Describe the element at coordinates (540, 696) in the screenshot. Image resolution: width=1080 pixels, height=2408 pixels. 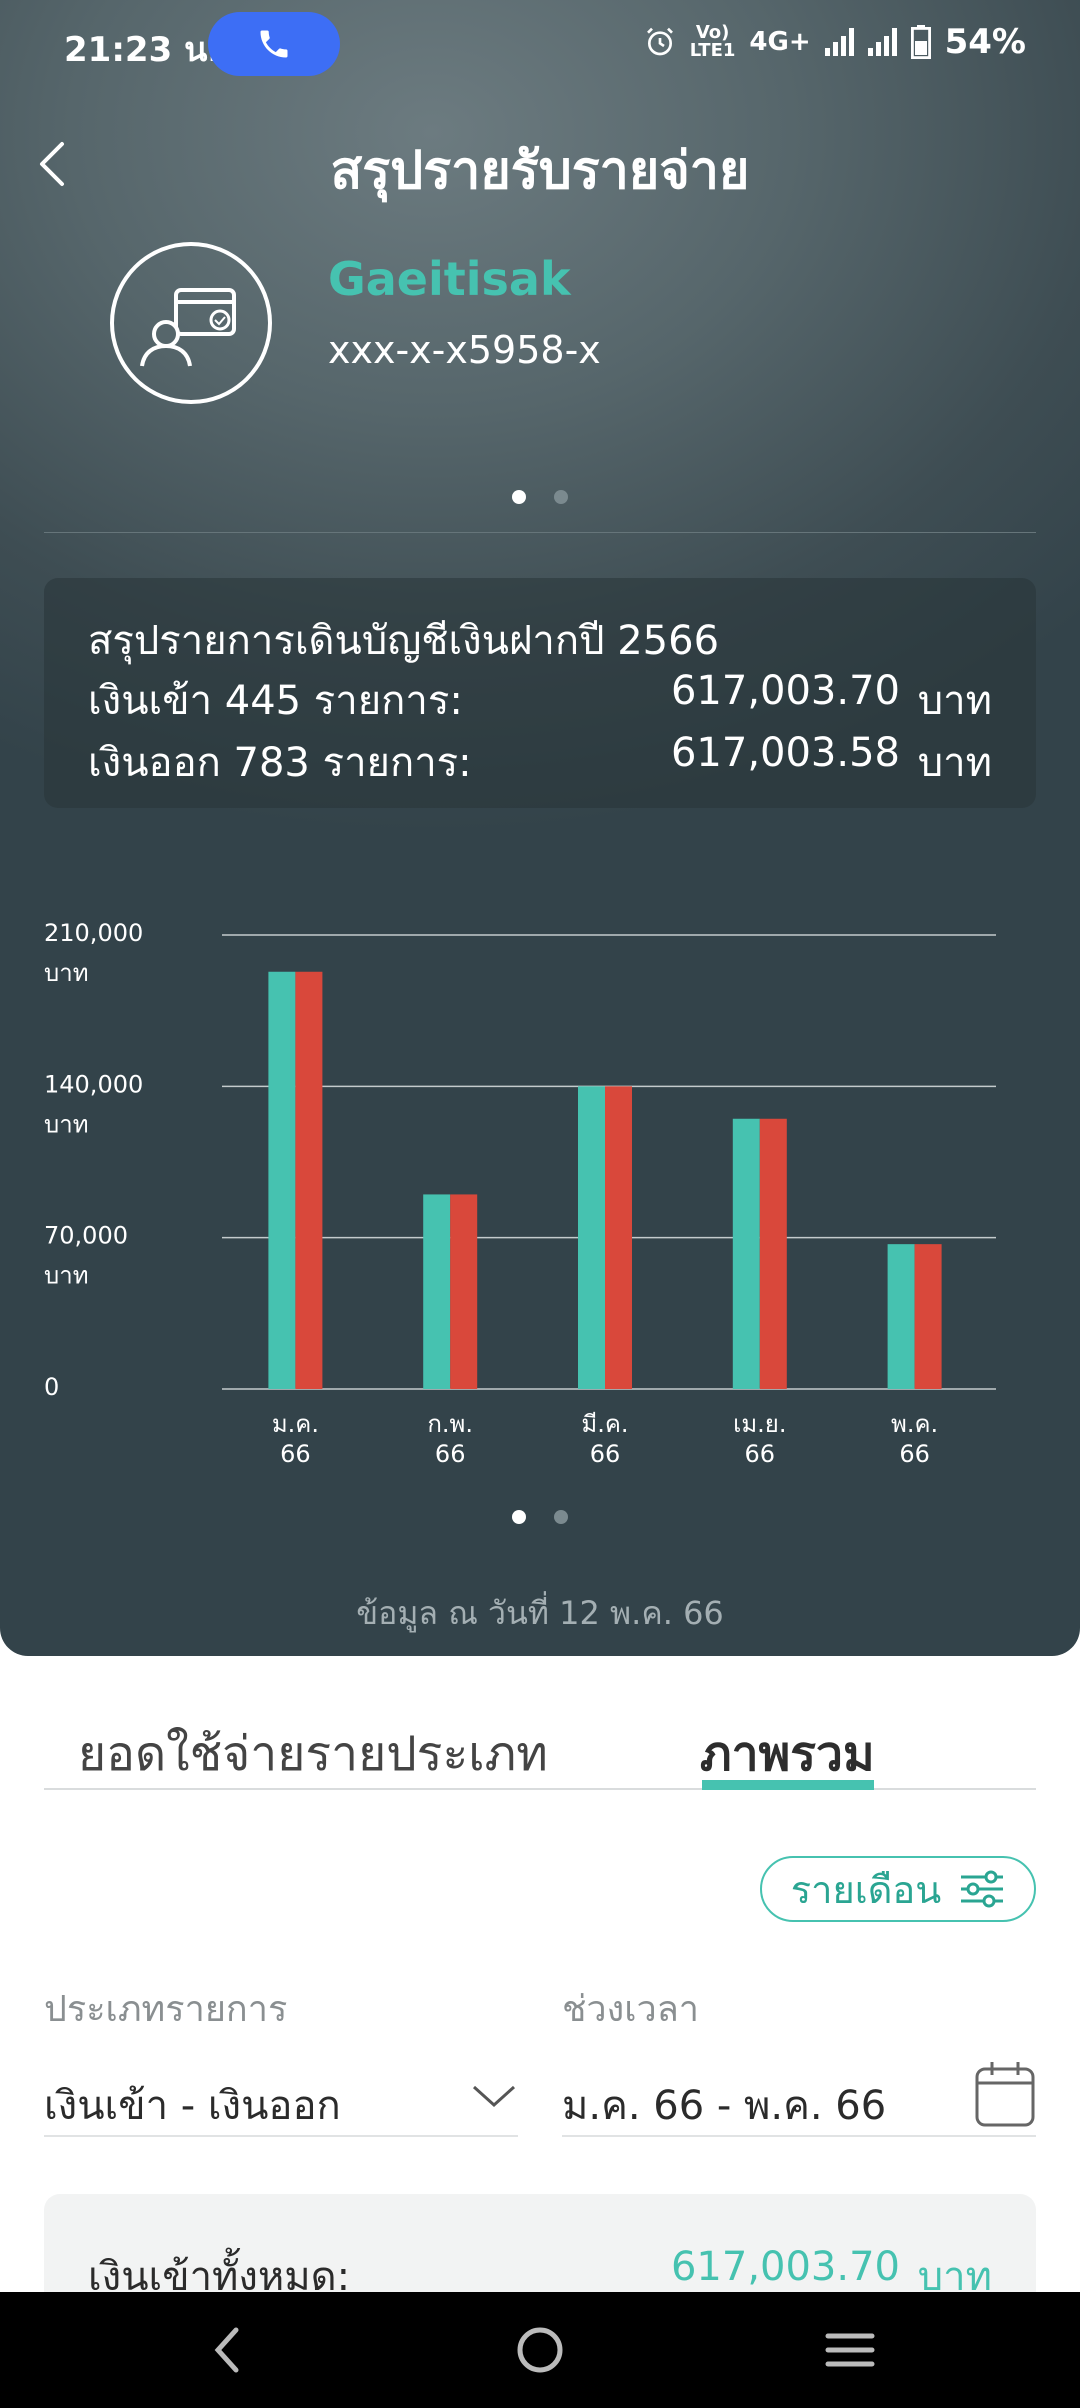
I see `income-row: เงินเข้า 445 รายการ: 617,003.70 บาท` at that location.